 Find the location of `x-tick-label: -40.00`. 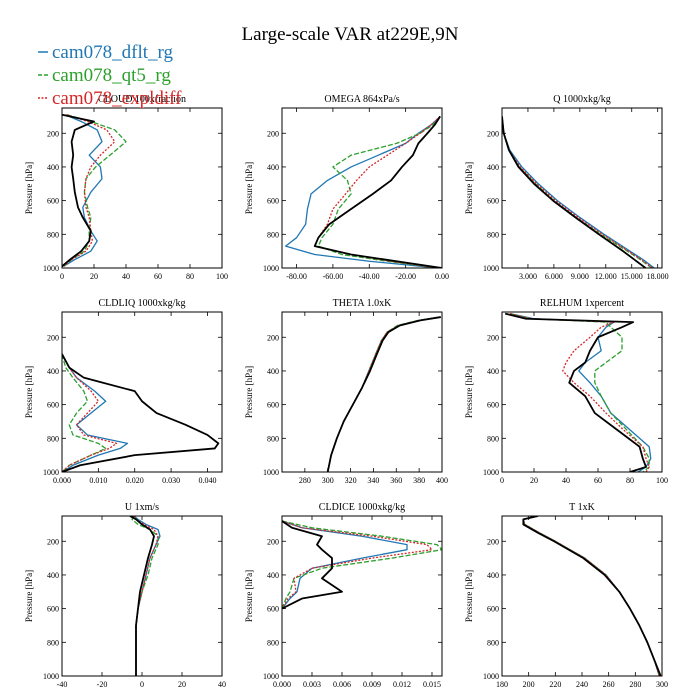

x-tick-label: -40.00 is located at coordinates (369, 276).